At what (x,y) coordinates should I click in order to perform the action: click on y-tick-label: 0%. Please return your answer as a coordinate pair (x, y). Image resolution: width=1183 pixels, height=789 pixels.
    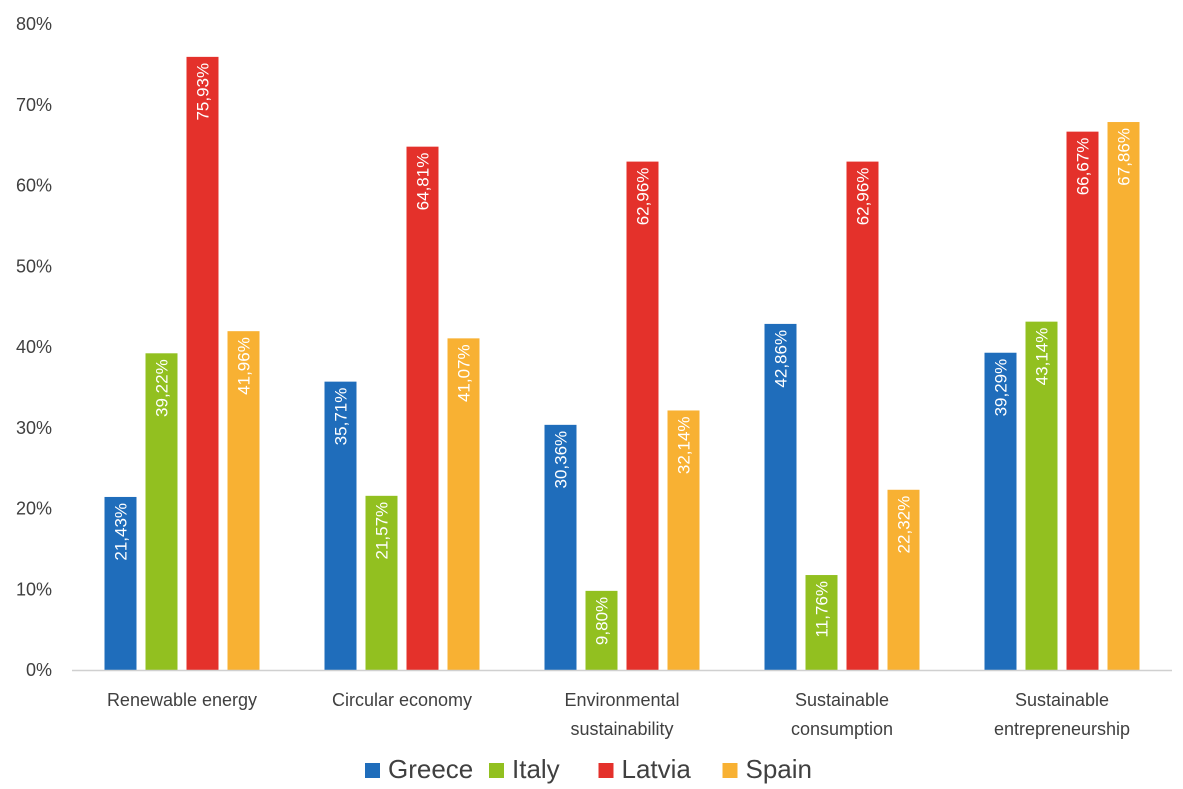
    Looking at the image, I should click on (39, 670).